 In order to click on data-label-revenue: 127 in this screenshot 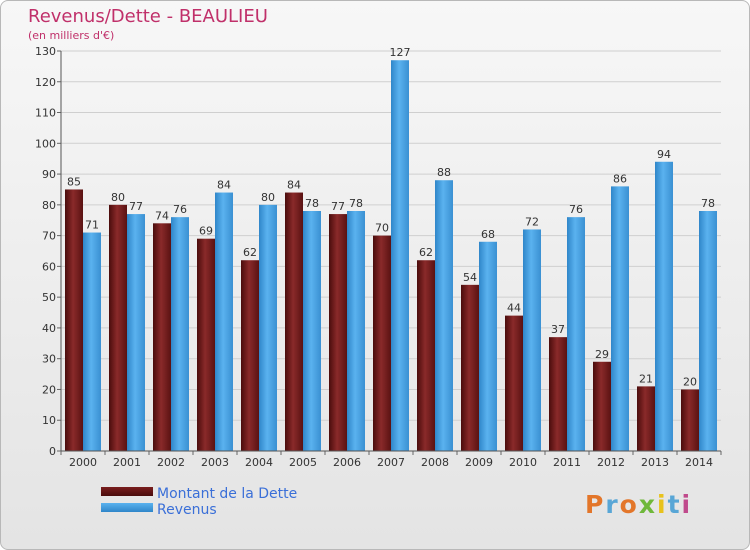, I will do `click(400, 52)`.